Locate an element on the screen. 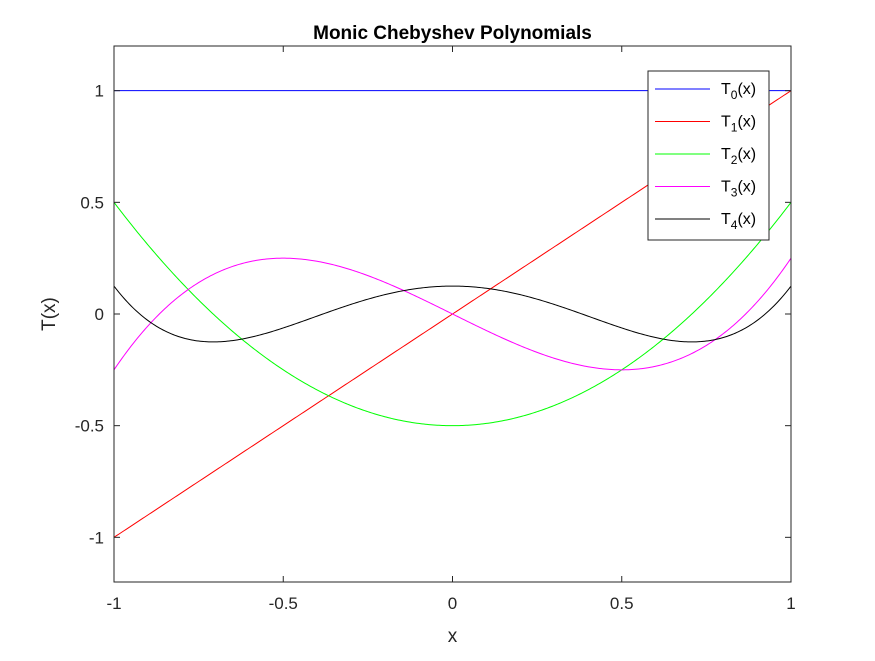  y-tick-label: 0 is located at coordinates (99, 314).